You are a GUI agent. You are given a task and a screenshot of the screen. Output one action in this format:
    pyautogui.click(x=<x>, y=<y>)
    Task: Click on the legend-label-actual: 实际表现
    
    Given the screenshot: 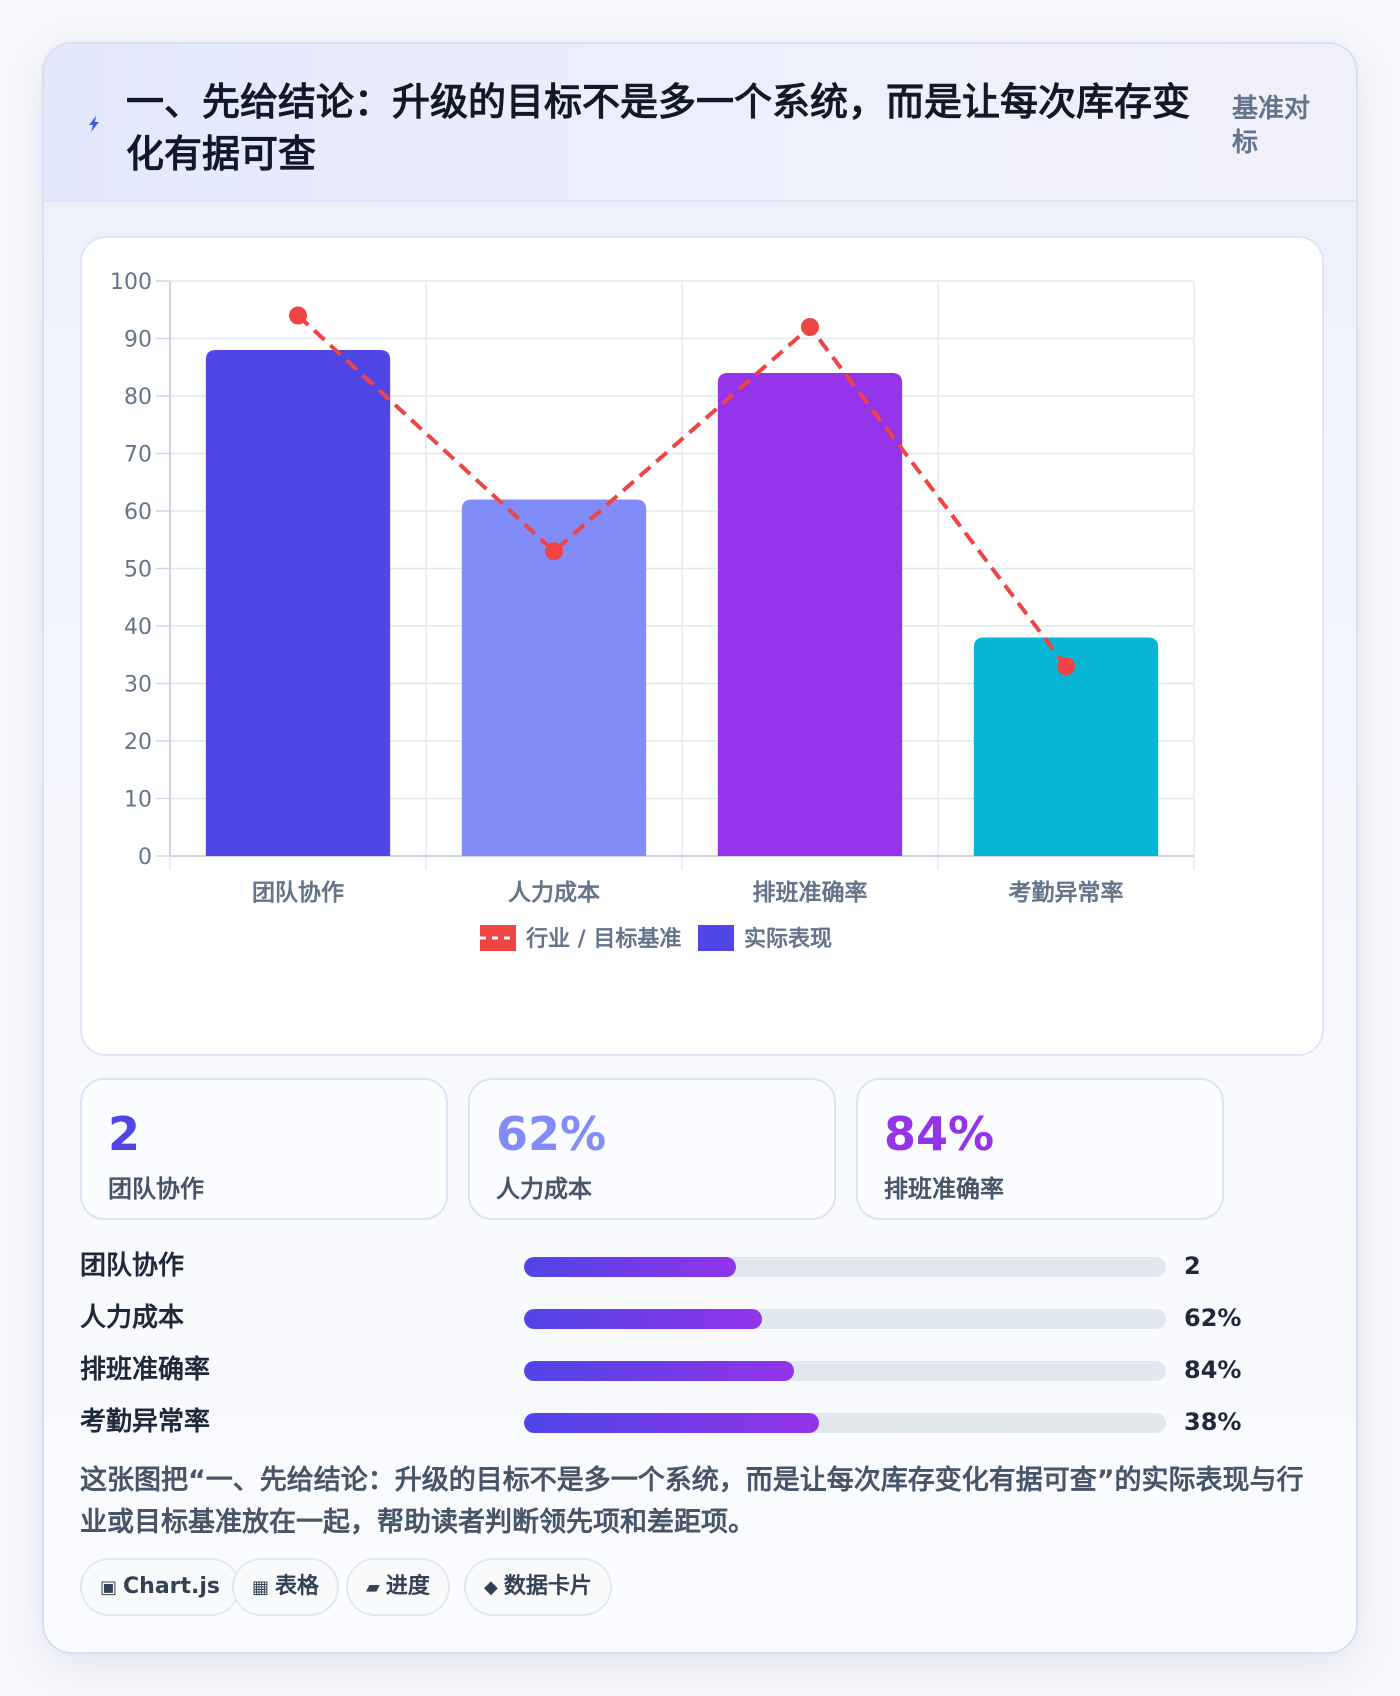 What is the action you would take?
    pyautogui.click(x=788, y=939)
    